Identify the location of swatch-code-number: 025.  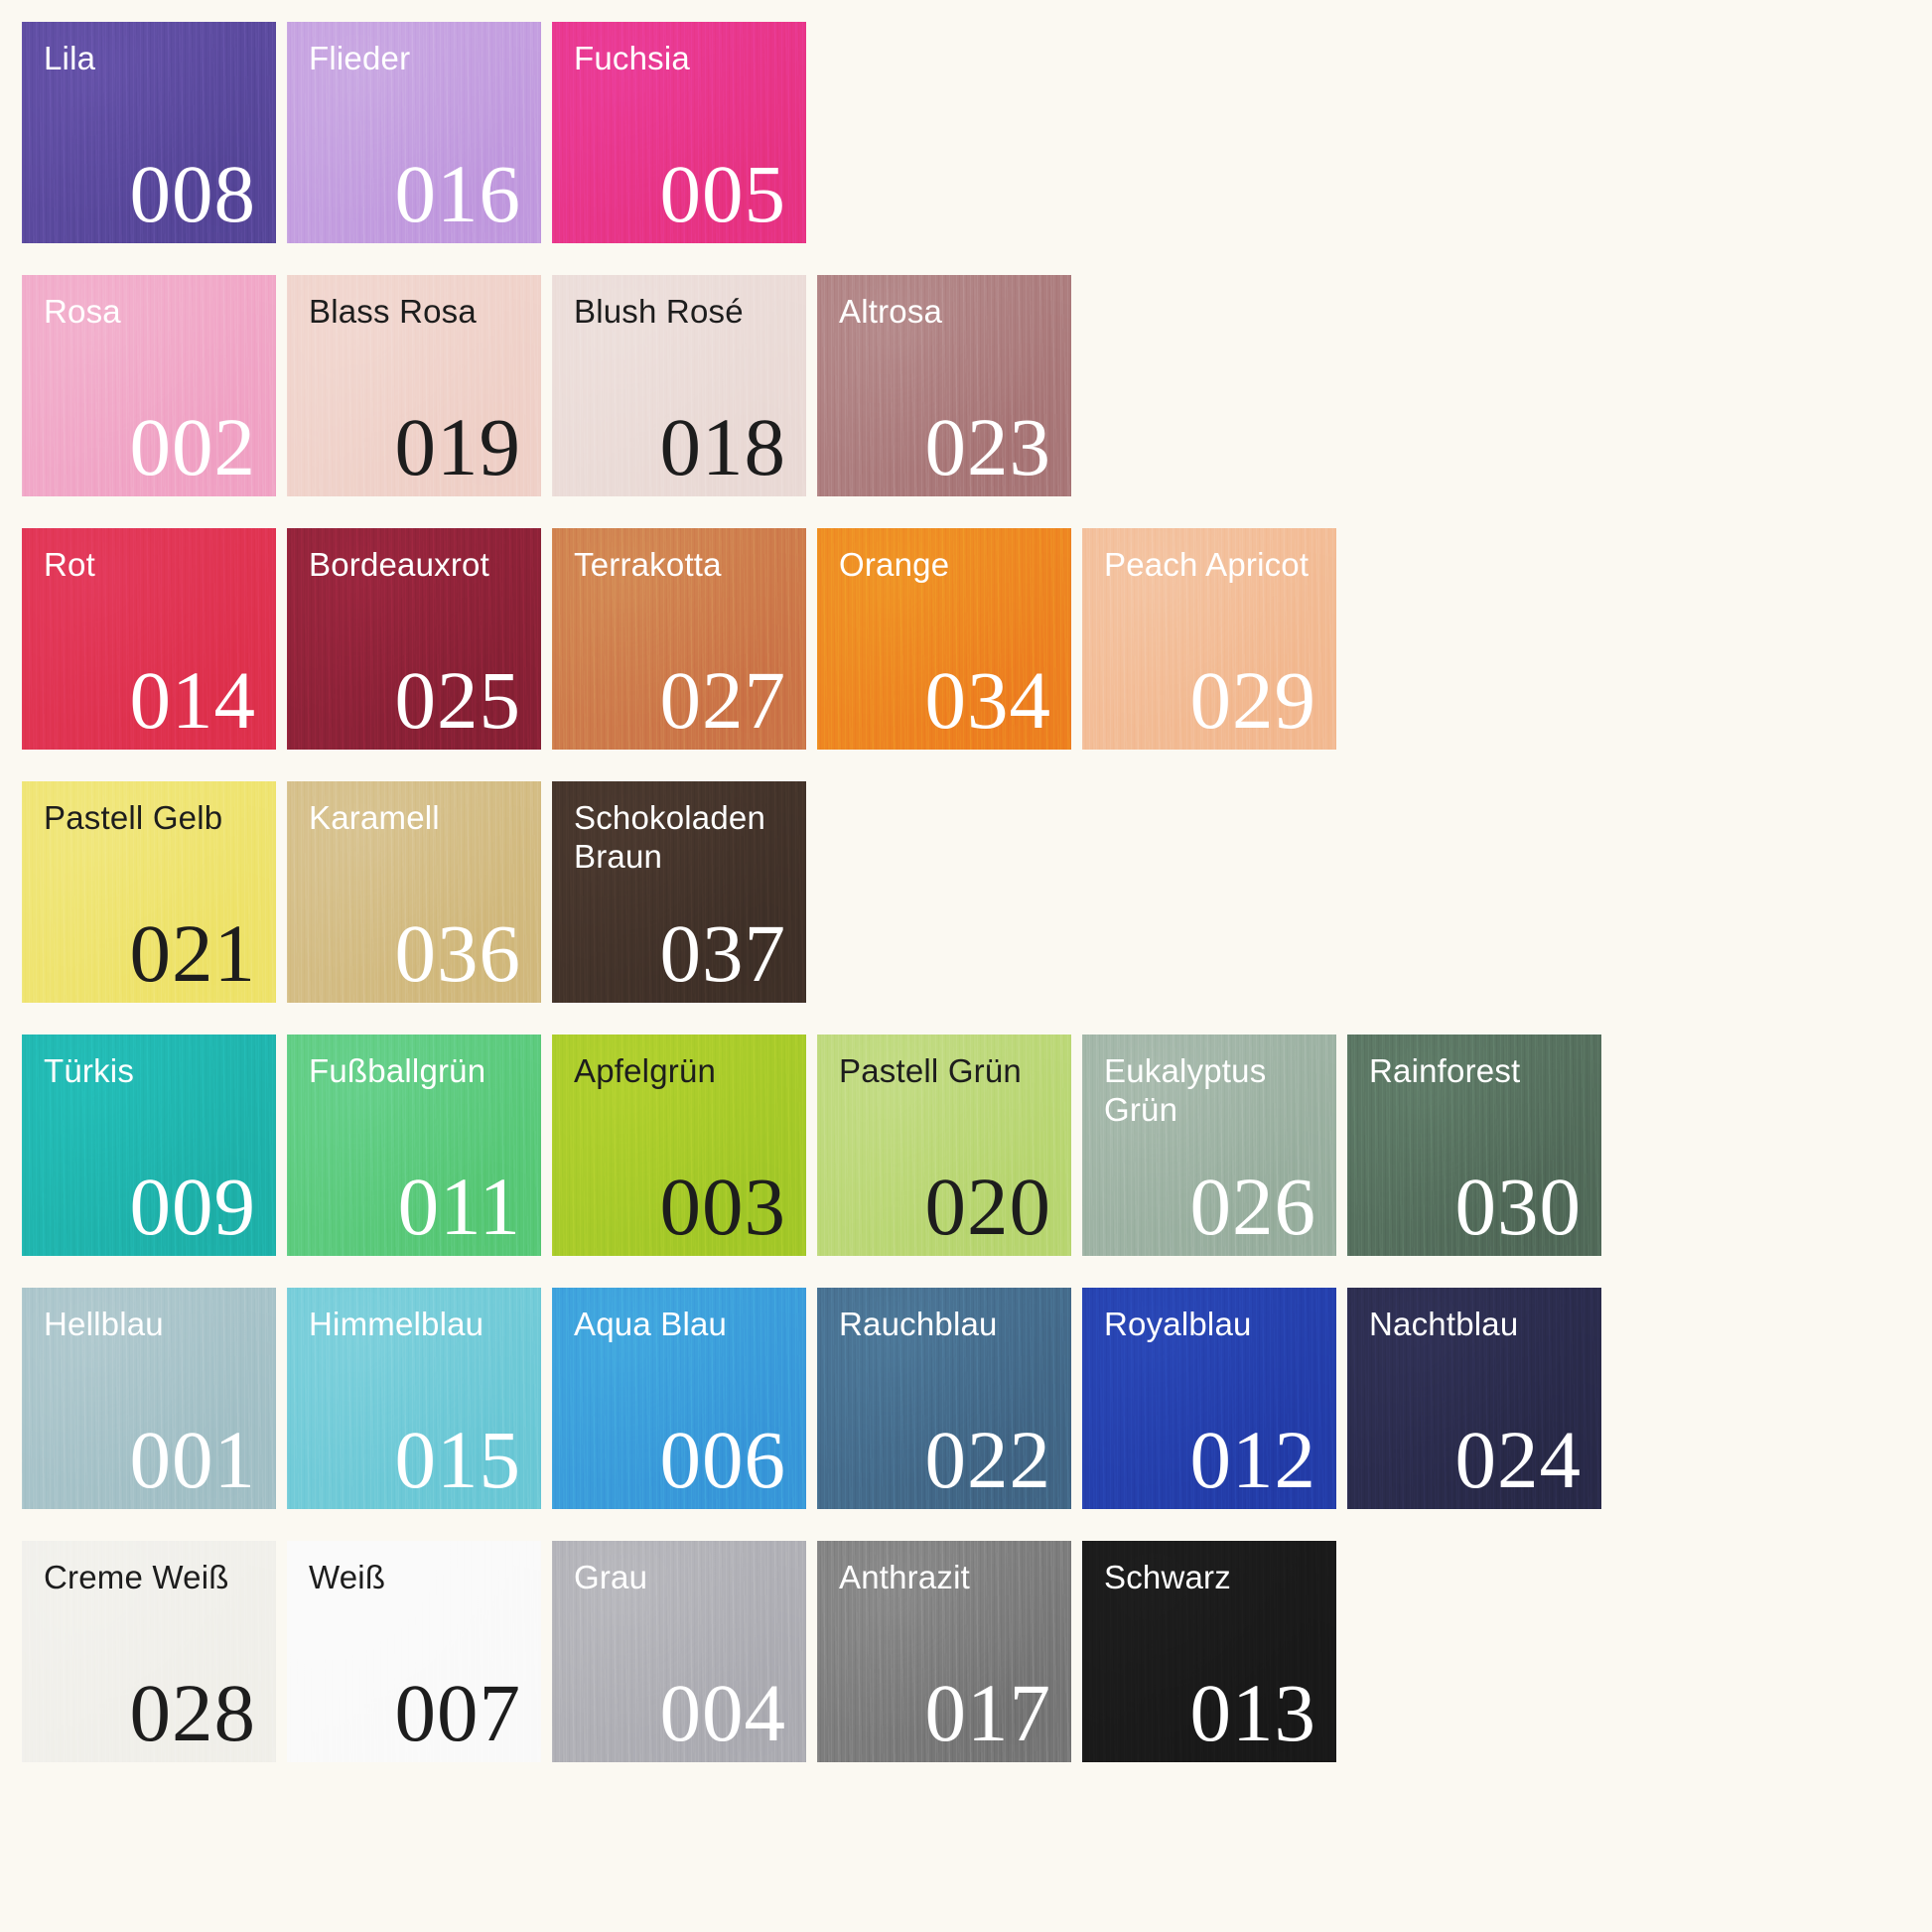
(458, 700).